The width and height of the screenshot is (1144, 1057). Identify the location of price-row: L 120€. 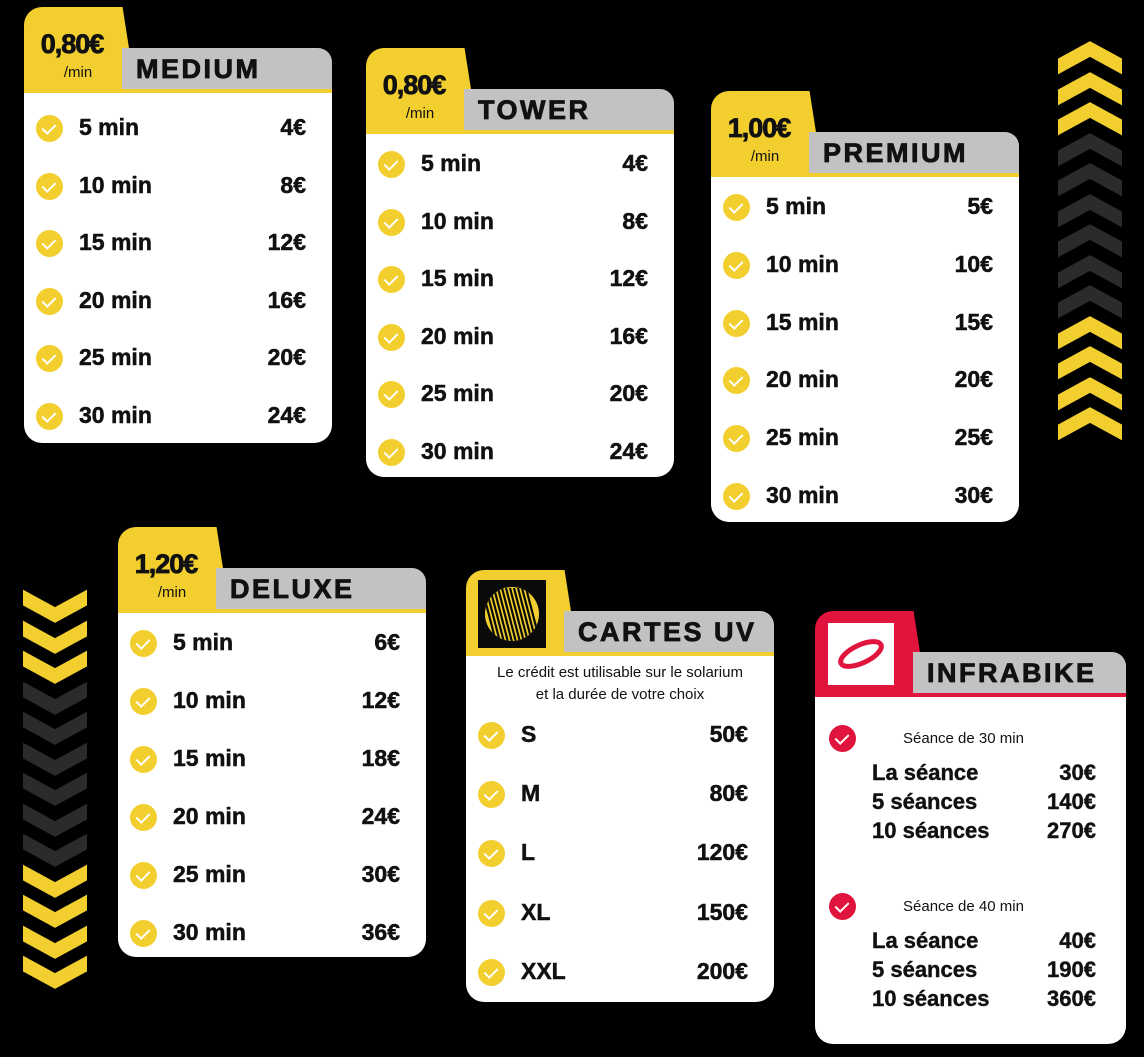
(620, 853).